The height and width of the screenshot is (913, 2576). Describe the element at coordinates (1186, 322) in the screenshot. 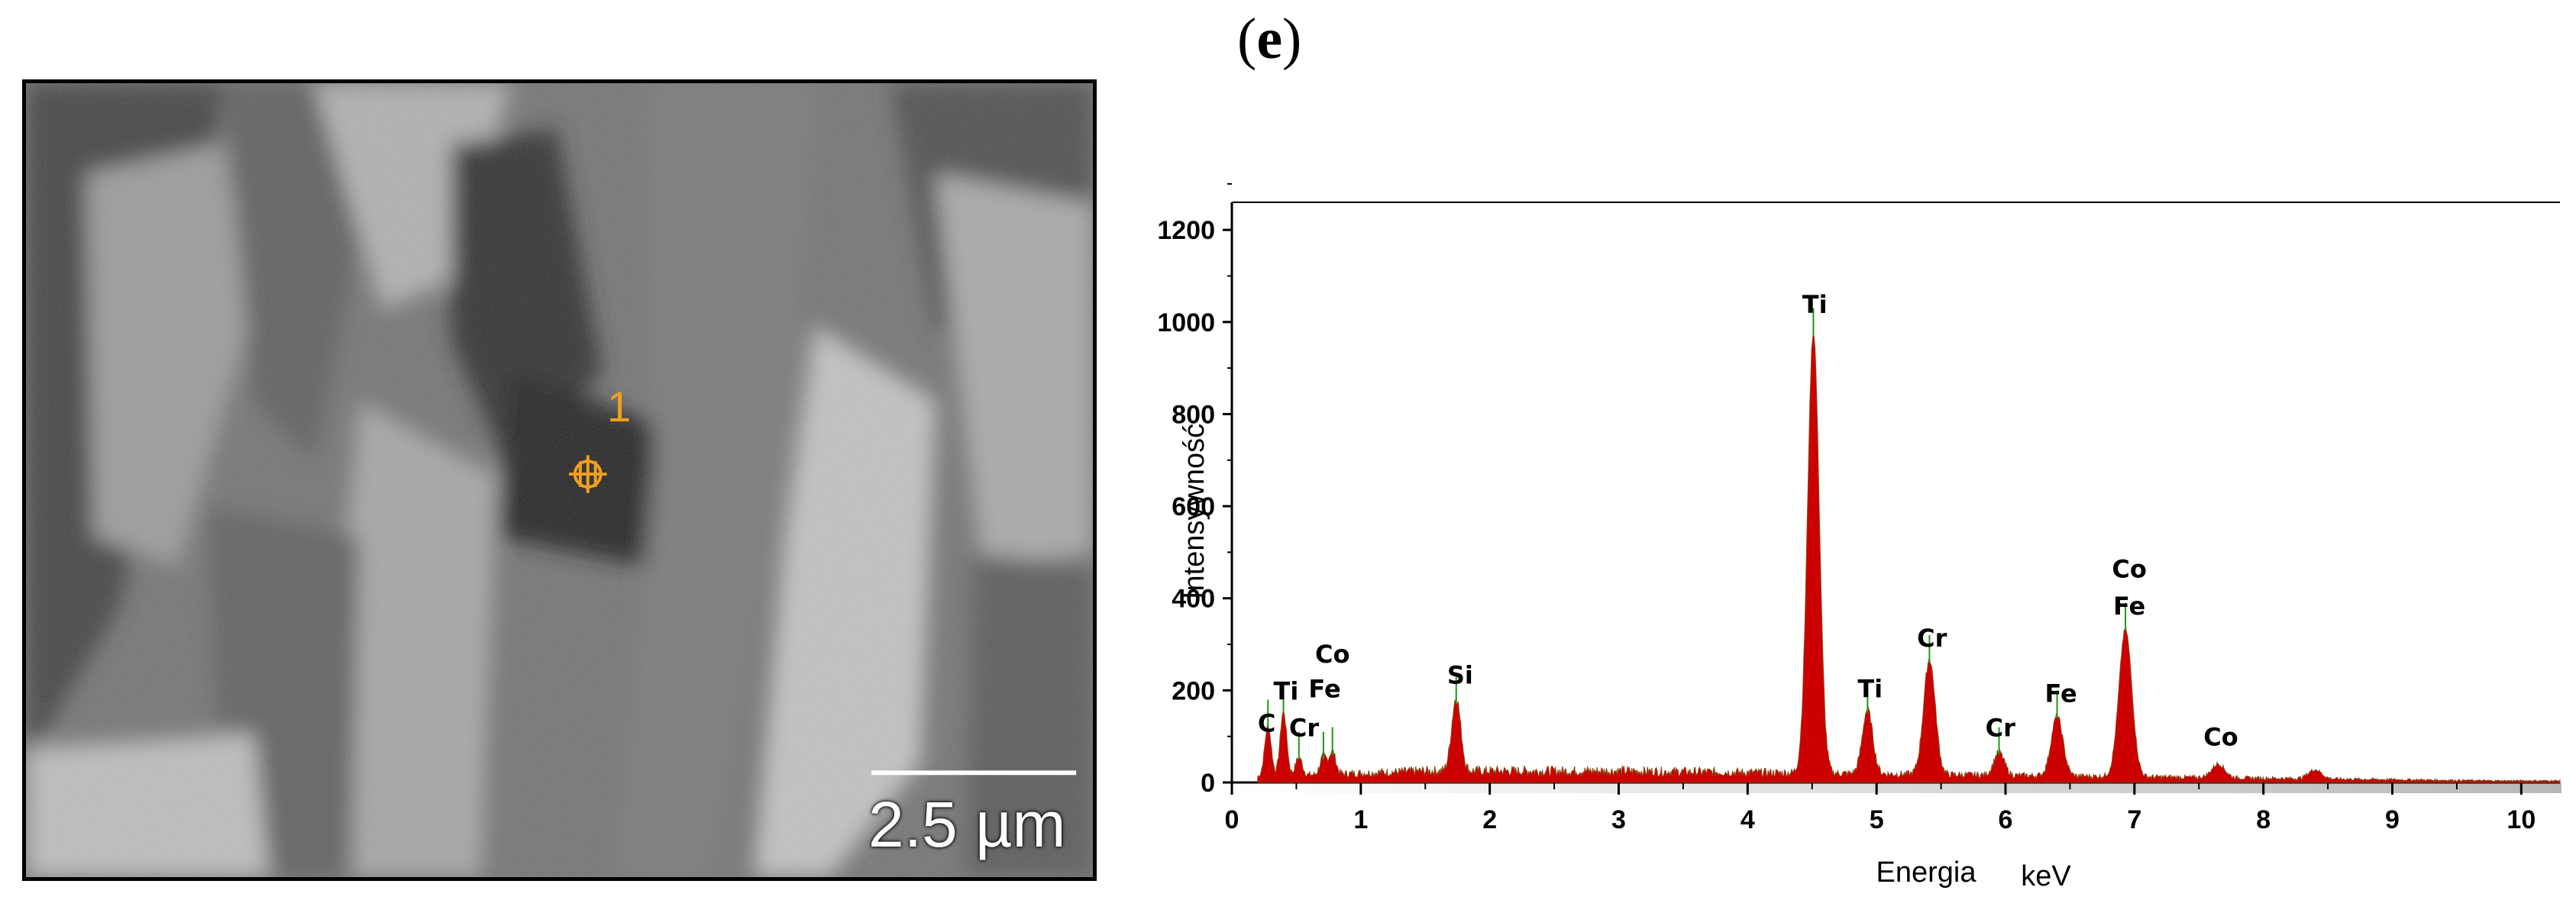

I see `y-tick-label: 1000` at that location.